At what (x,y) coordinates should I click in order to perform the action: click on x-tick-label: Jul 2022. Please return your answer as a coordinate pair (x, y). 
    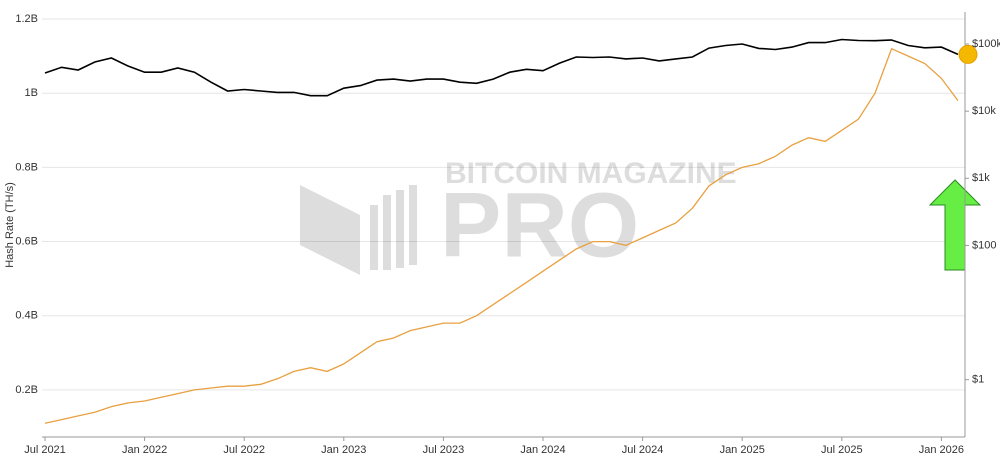
    Looking at the image, I should click on (244, 450).